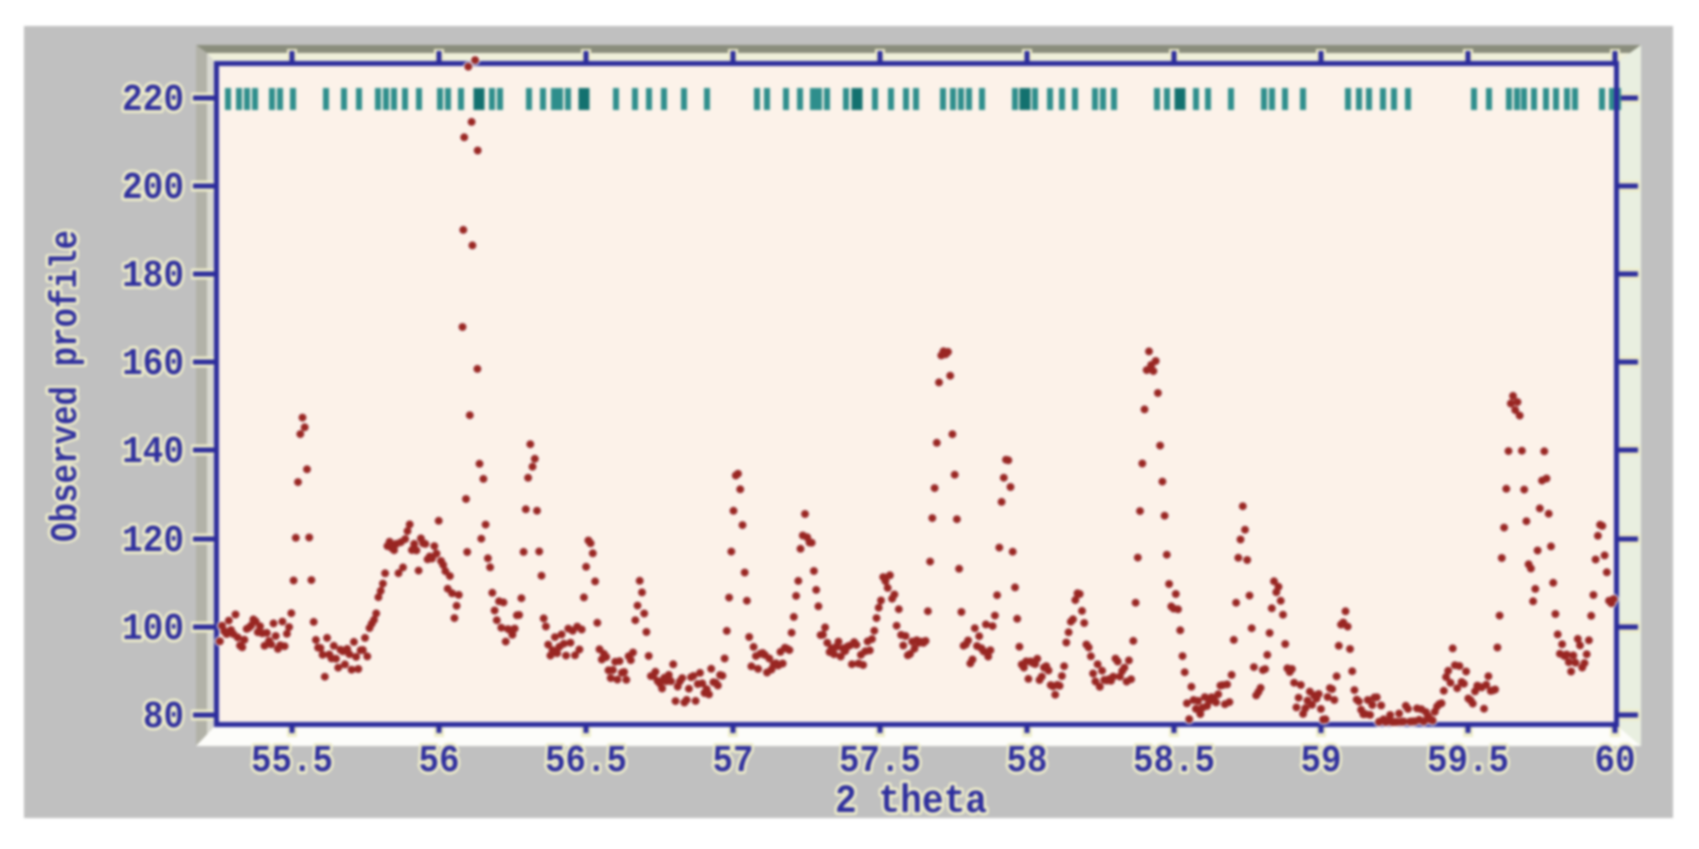 Image resolution: width=1699 pixels, height=849 pixels. I want to click on svg-text: 56.5, so click(586, 761).